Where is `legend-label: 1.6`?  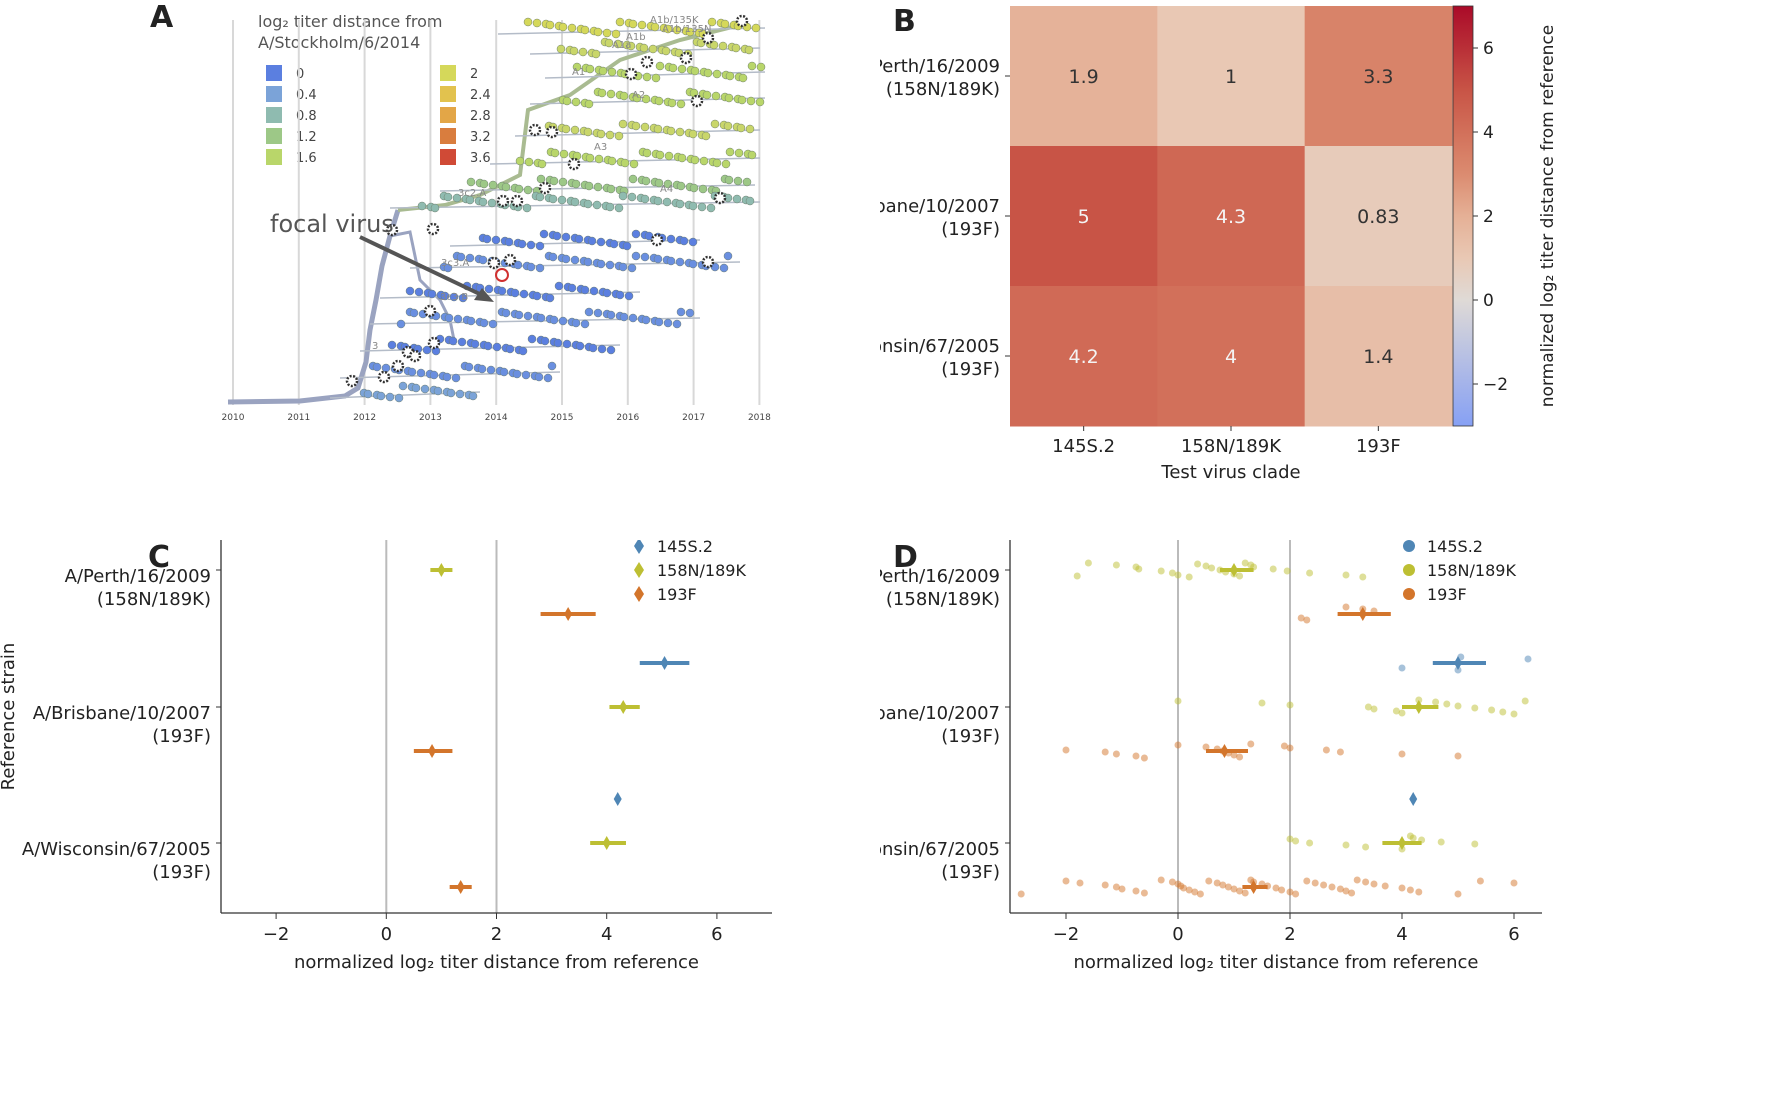 legend-label: 1.6 is located at coordinates (306, 158).